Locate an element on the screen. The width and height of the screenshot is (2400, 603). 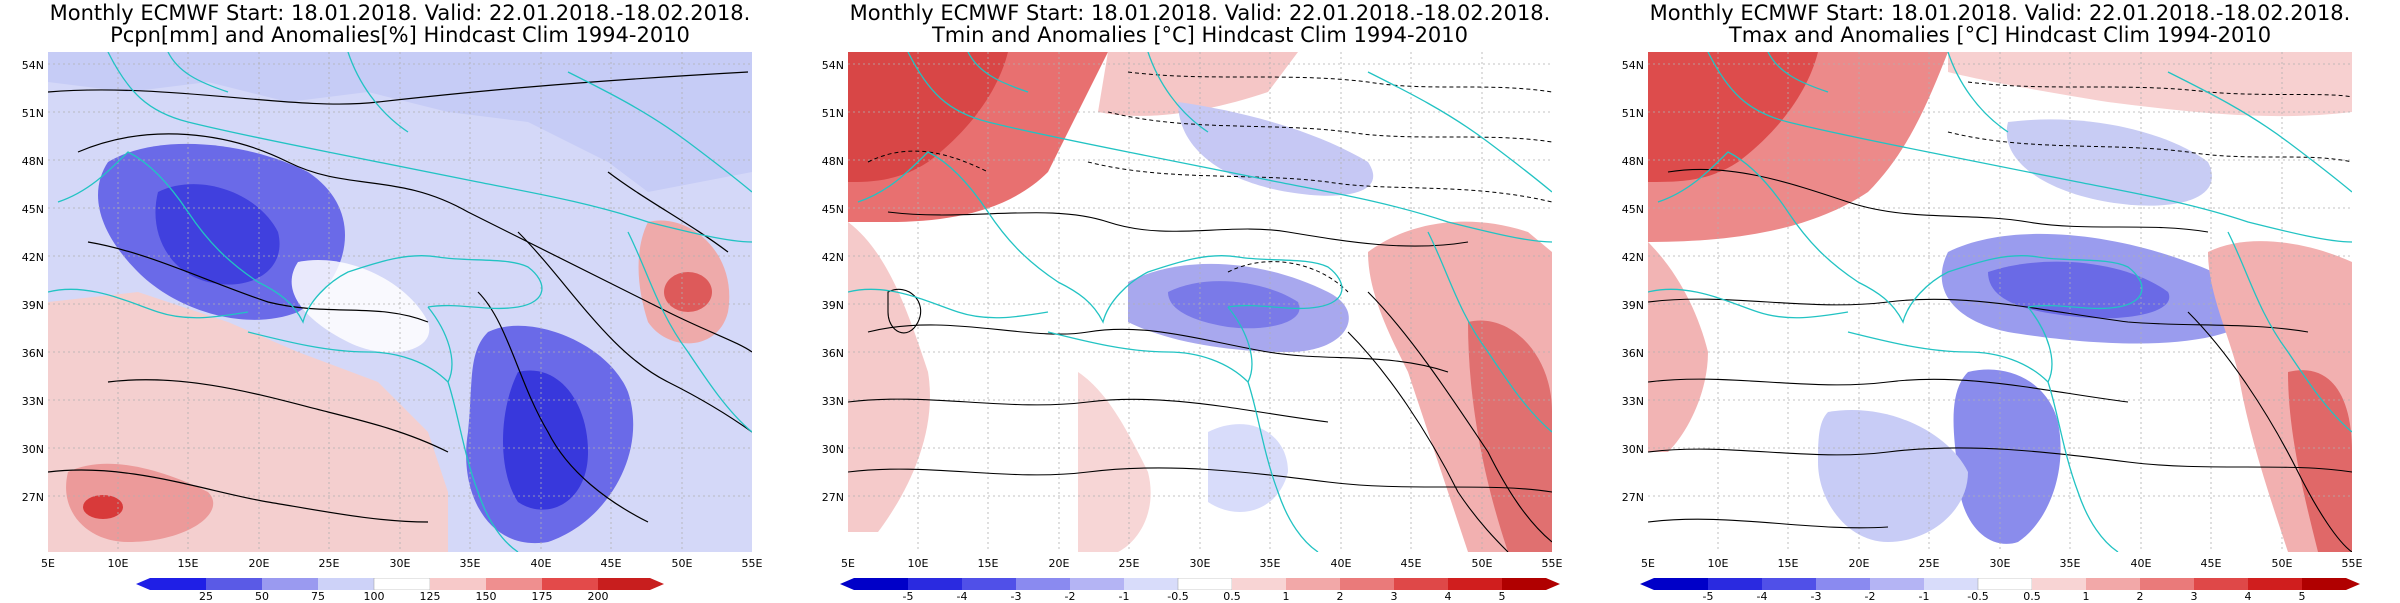
colorbar-label: 0.5 is located at coordinates (2032, 596).